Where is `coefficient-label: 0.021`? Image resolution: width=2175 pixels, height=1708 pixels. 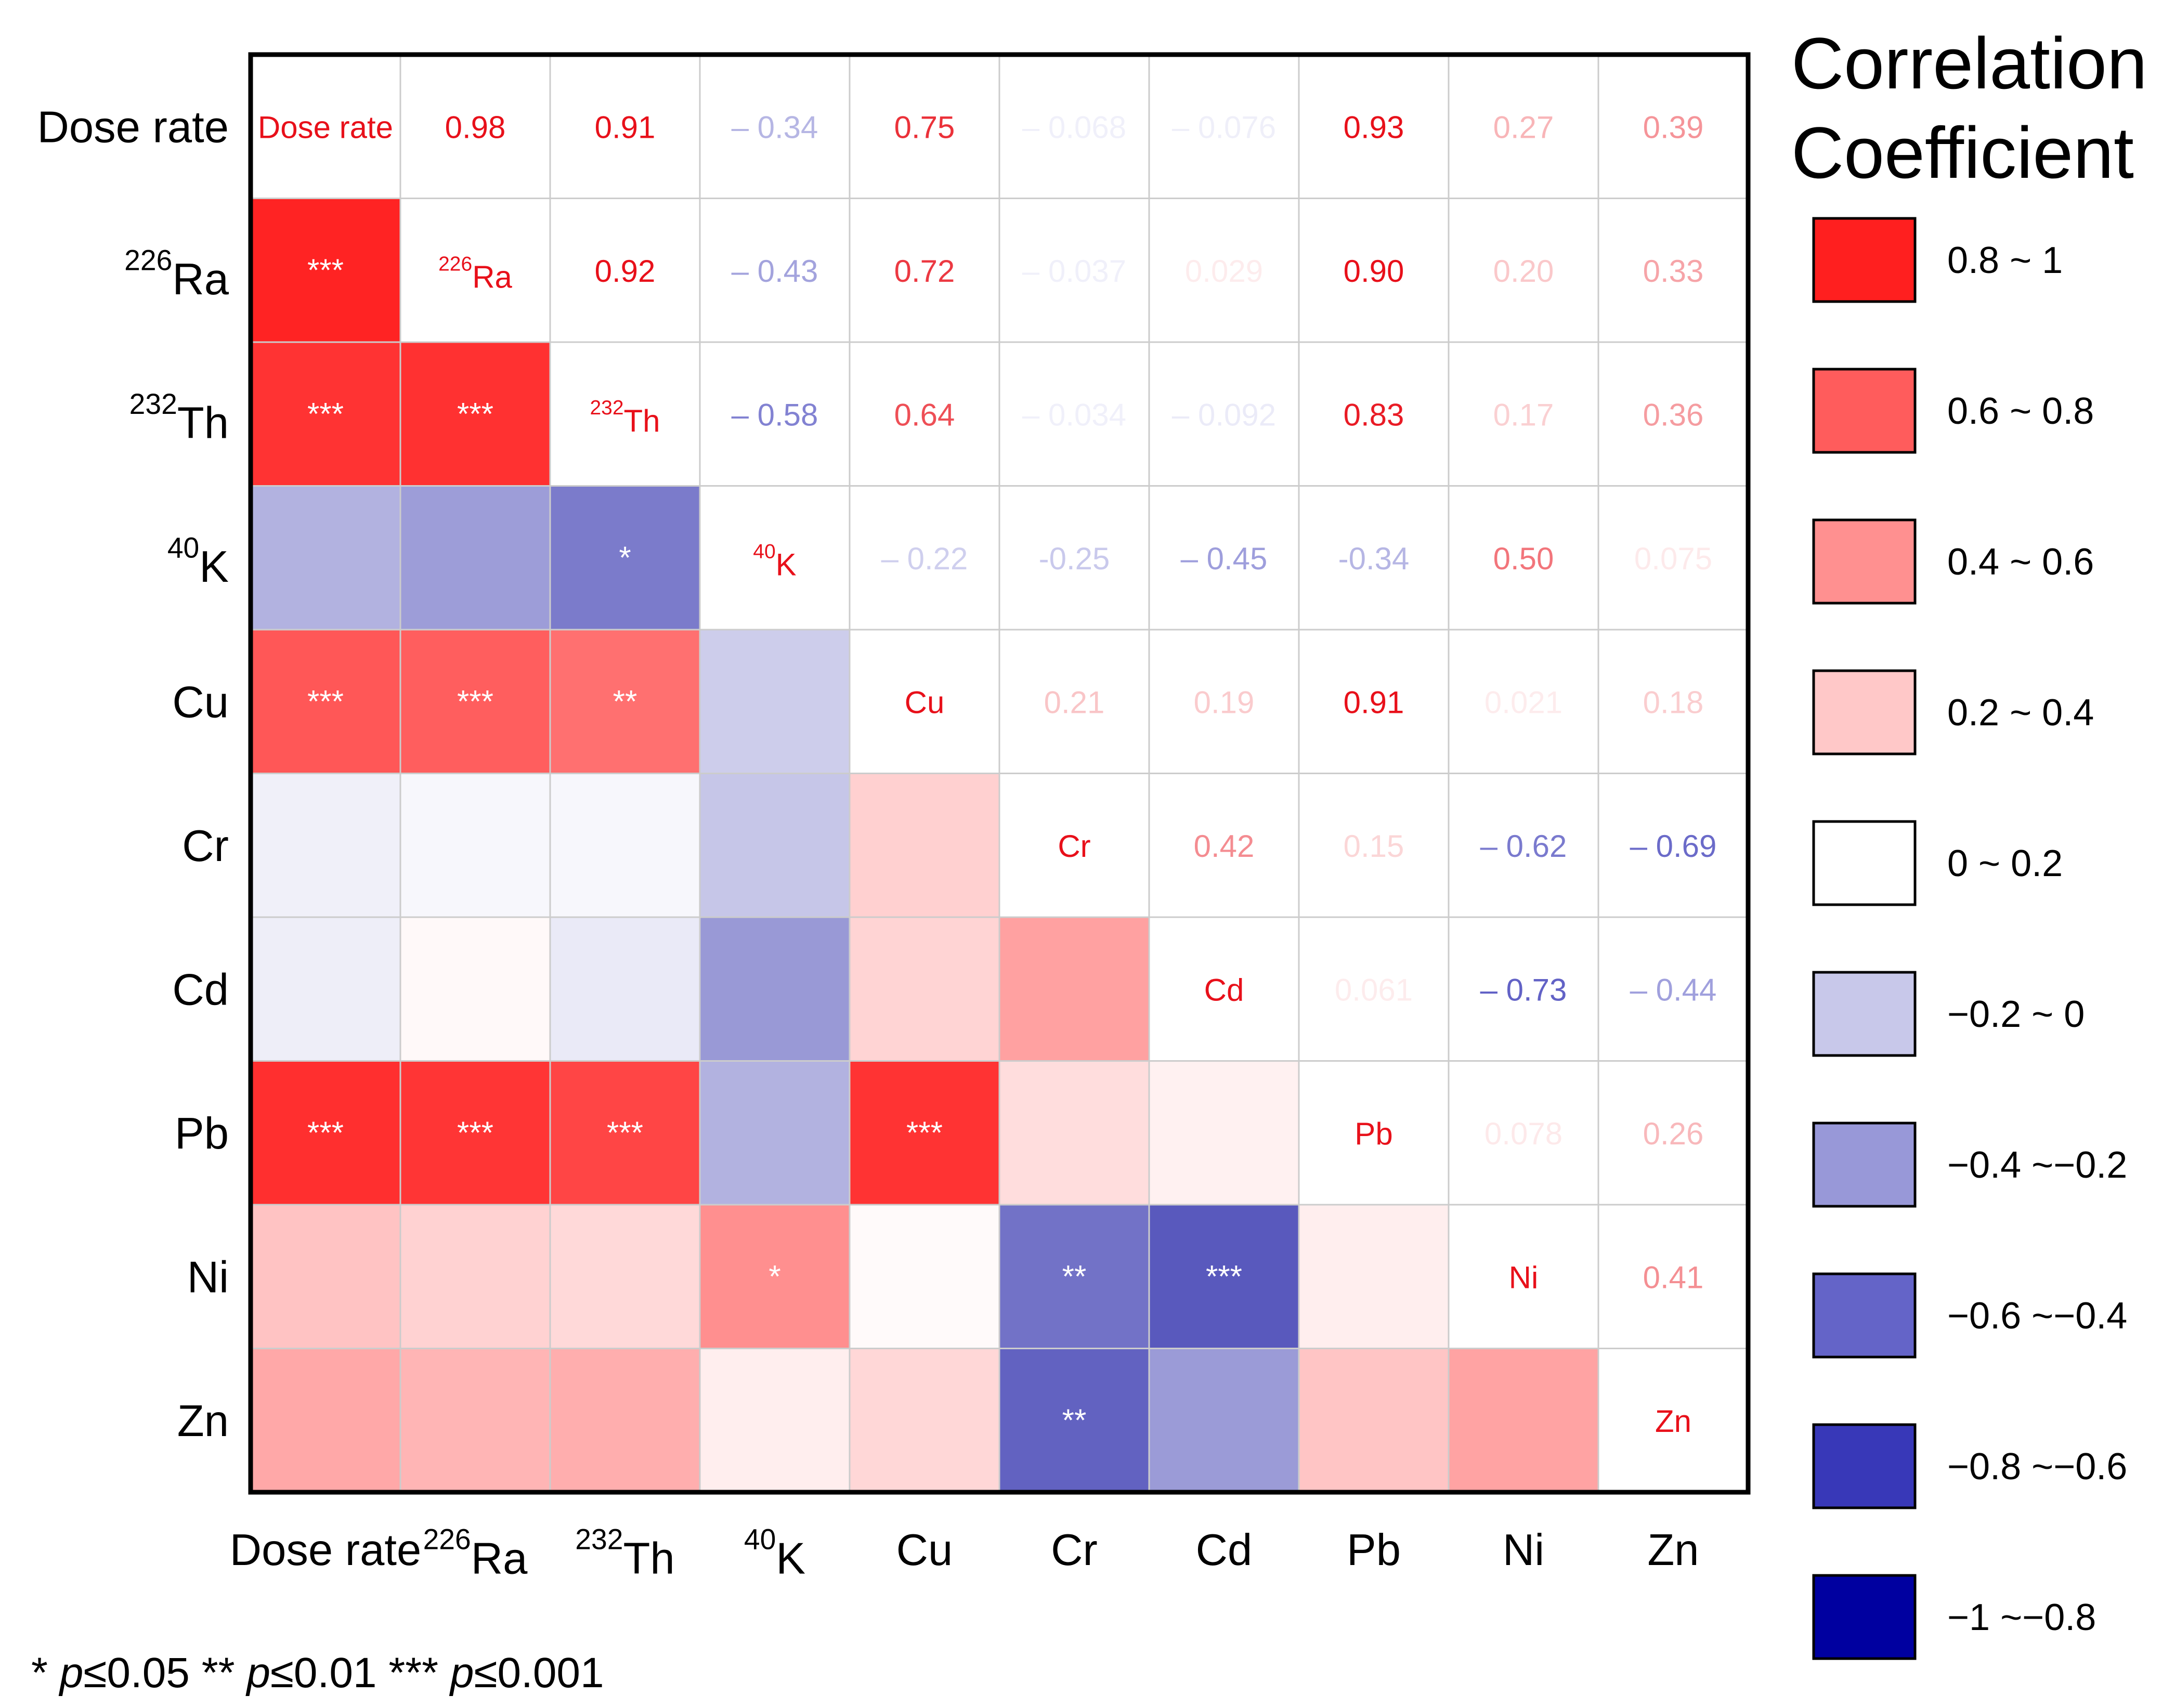
coefficient-label: 0.021 is located at coordinates (1523, 702).